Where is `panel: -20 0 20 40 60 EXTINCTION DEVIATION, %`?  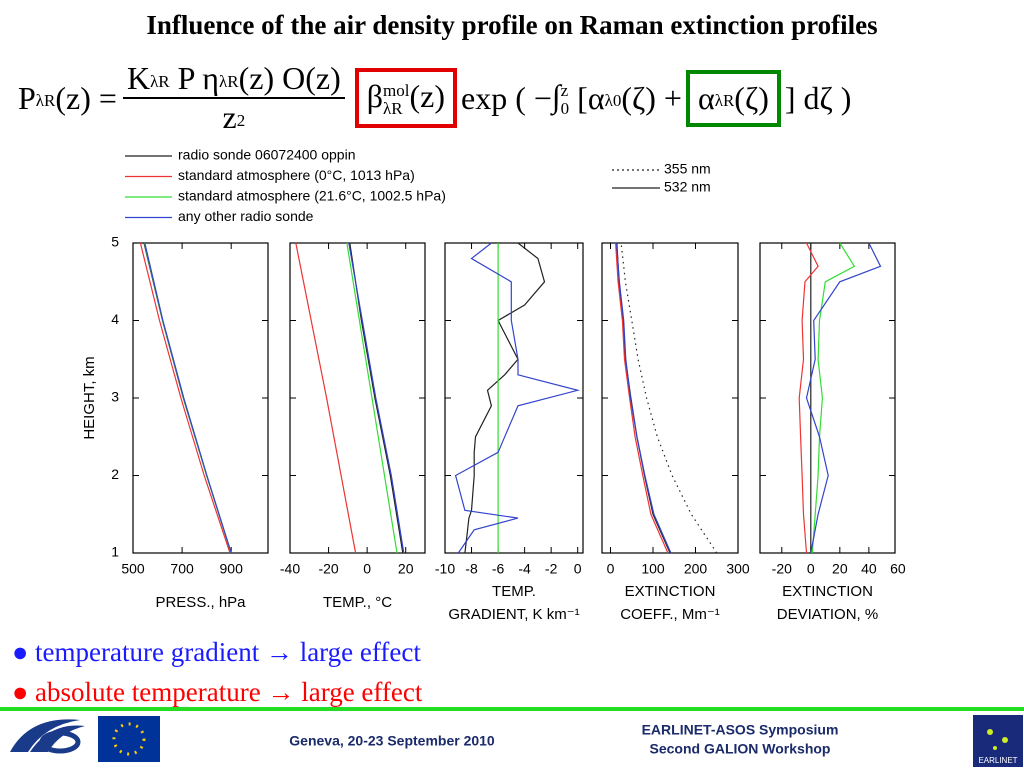
panel: -20 0 20 40 60 EXTINCTION DEVIATION, % is located at coordinates (832, 432).